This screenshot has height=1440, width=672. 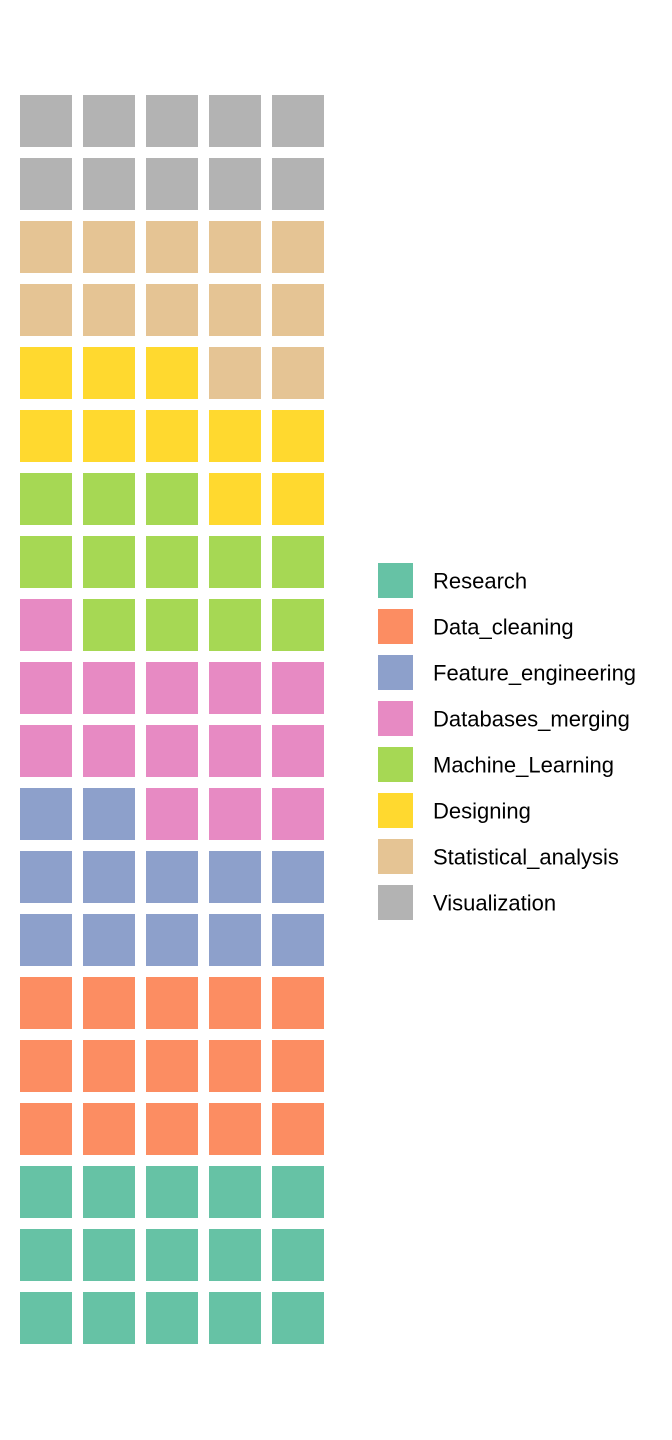 I want to click on legend-label: Designing, so click(x=482, y=811).